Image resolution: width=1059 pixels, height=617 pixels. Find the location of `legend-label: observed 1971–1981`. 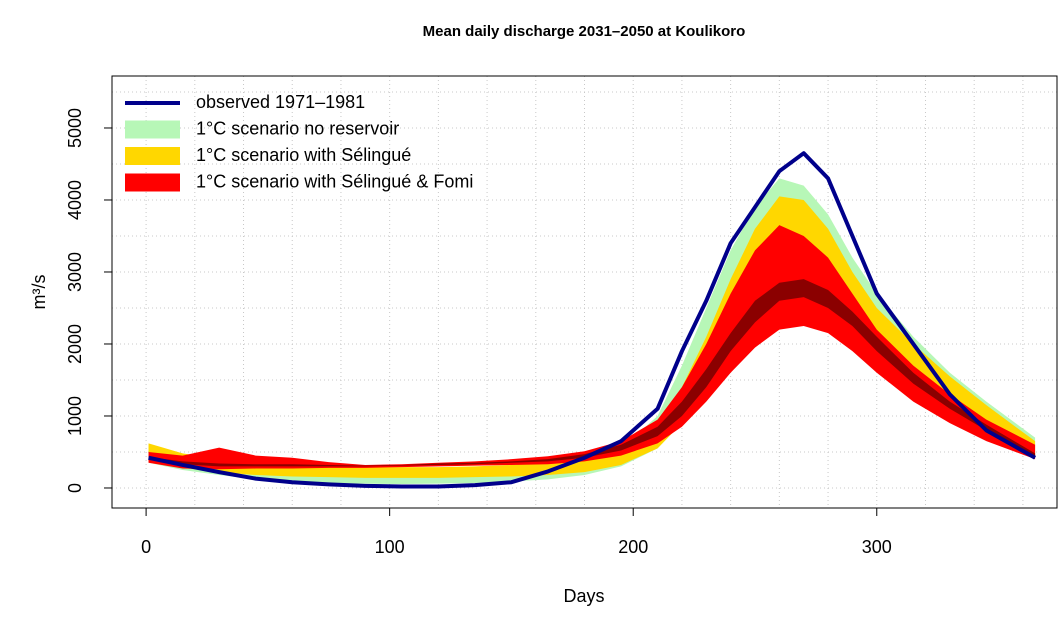

legend-label: observed 1971–1981 is located at coordinates (280, 102).